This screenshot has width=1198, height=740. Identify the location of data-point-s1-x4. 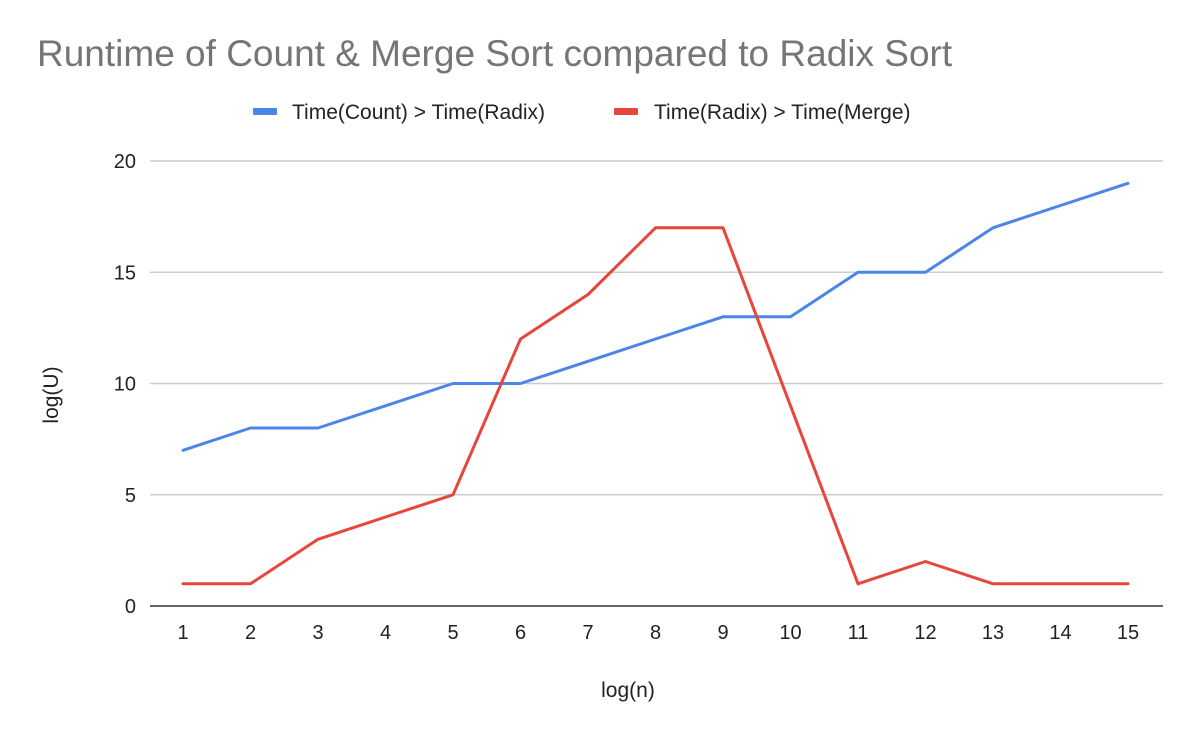
(386, 517).